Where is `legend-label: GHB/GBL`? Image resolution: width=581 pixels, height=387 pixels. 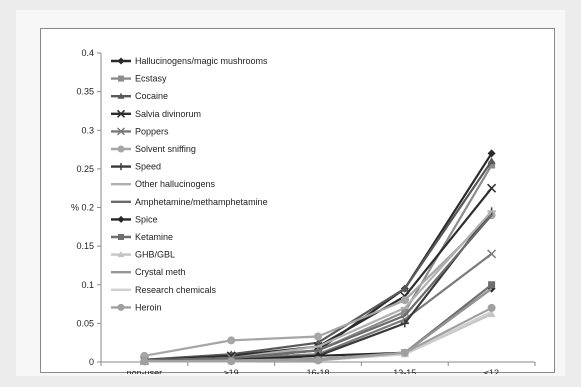 legend-label: GHB/GBL is located at coordinates (155, 255).